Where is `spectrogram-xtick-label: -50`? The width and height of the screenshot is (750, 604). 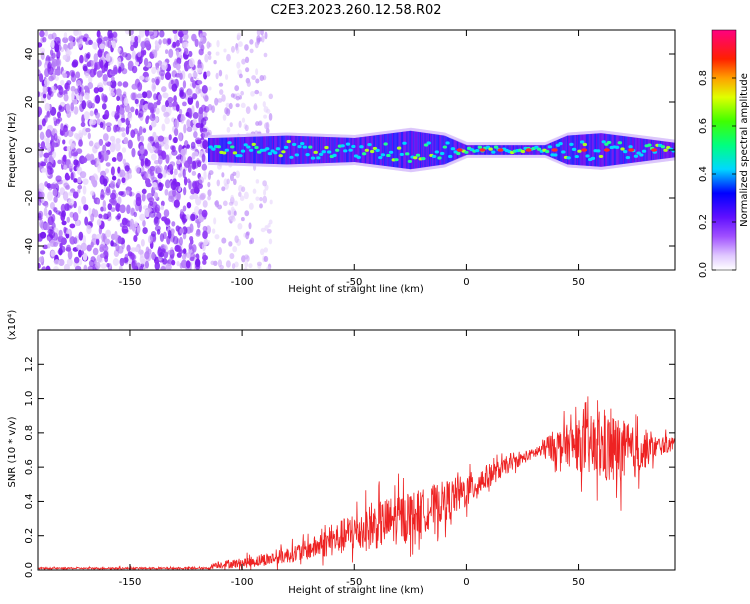
spectrogram-xtick-label: -50 is located at coordinates (354, 282).